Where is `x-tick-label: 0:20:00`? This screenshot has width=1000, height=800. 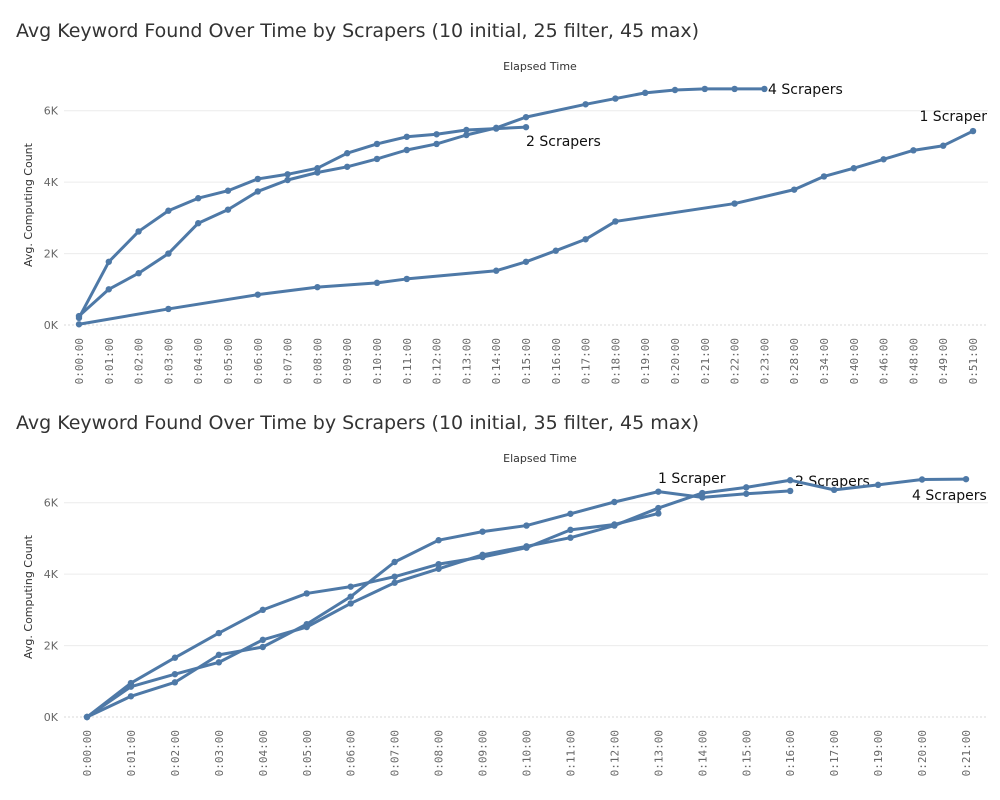
x-tick-label: 0:20:00 is located at coordinates (922, 753).